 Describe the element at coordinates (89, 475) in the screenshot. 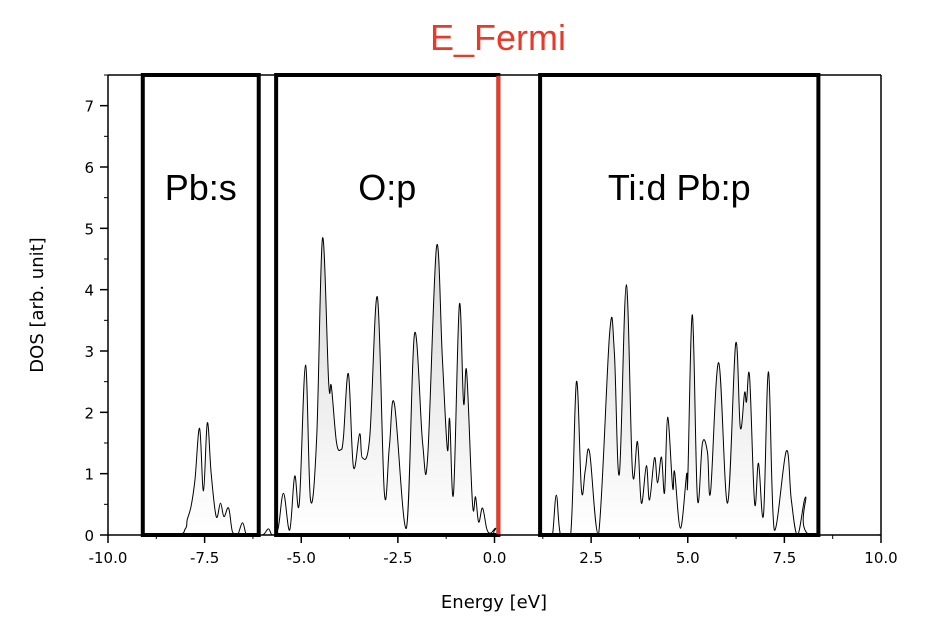

I see `y-tick-label: 1` at that location.